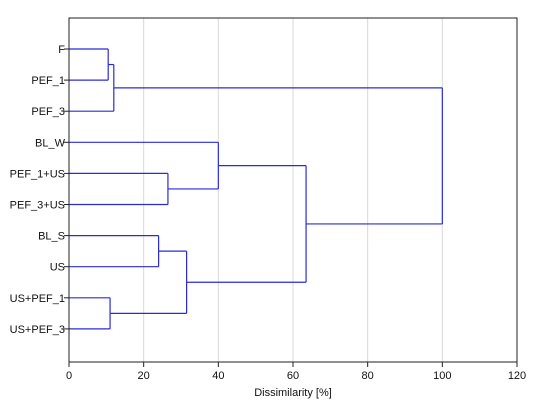 Image resolution: width=550 pixels, height=407 pixels. I want to click on leaf-label: BL_S, so click(51, 237).